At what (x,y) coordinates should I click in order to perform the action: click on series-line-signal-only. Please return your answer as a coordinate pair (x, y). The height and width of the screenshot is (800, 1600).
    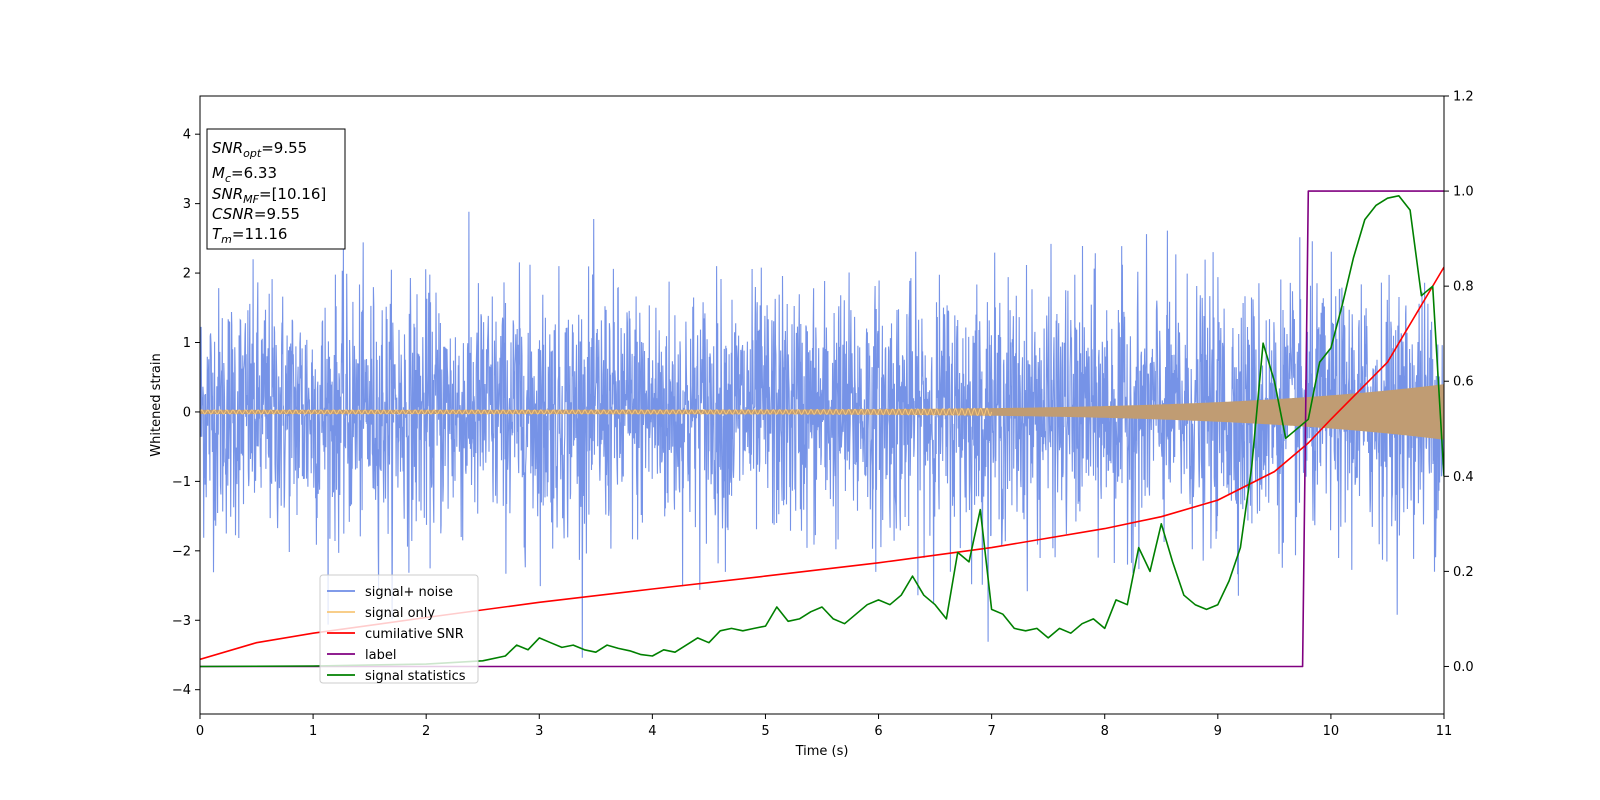
    Looking at the image, I should click on (596, 412).